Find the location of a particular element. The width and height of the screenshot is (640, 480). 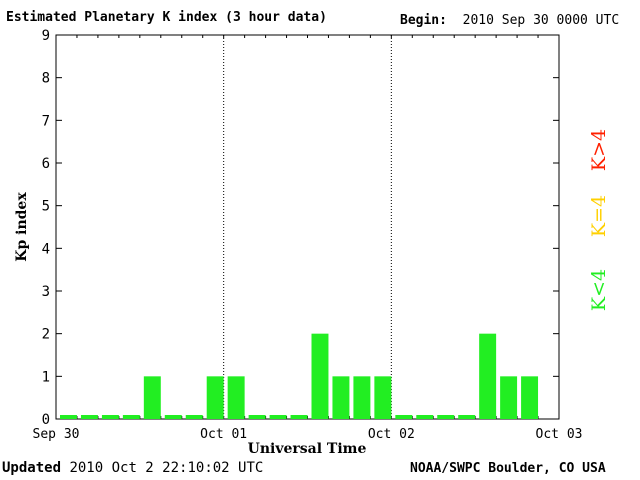

y-tick-label: 3 is located at coordinates (46, 292).